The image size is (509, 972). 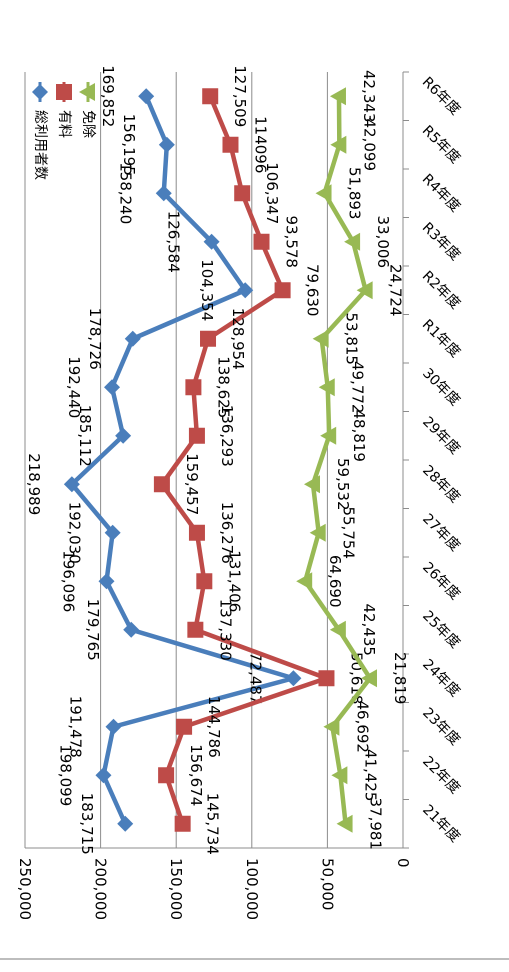 What do you see at coordinates (359, 436) in the screenshot?
I see `data-label: 48,819` at bounding box center [359, 436].